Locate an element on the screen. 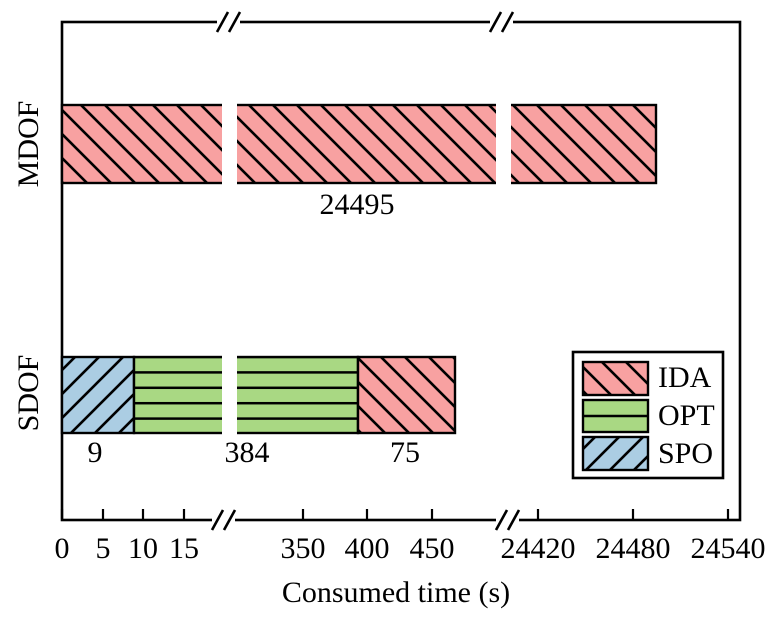 Image resolution: width=779 pixels, height=624 pixels. bar-sdof is located at coordinates (258, 395).